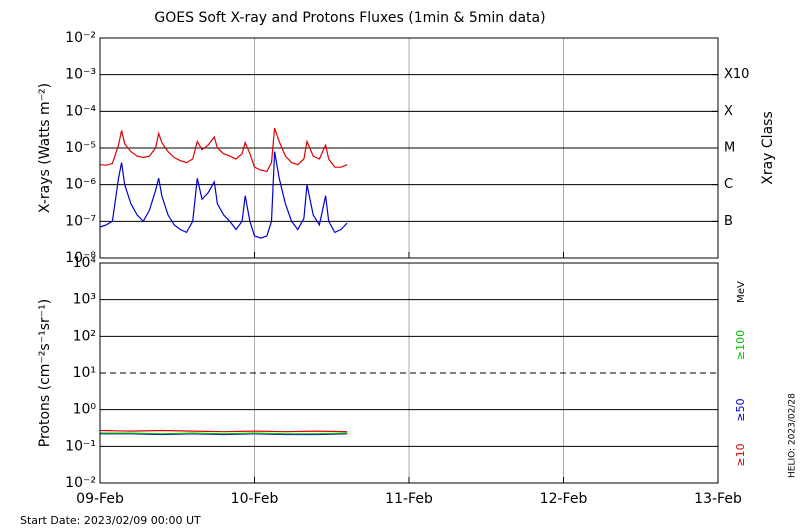 This screenshot has height=530, width=800. Describe the element at coordinates (45, 148) in the screenshot. I see `y-axis-label: X-rays (Watts m⁻²)` at that location.